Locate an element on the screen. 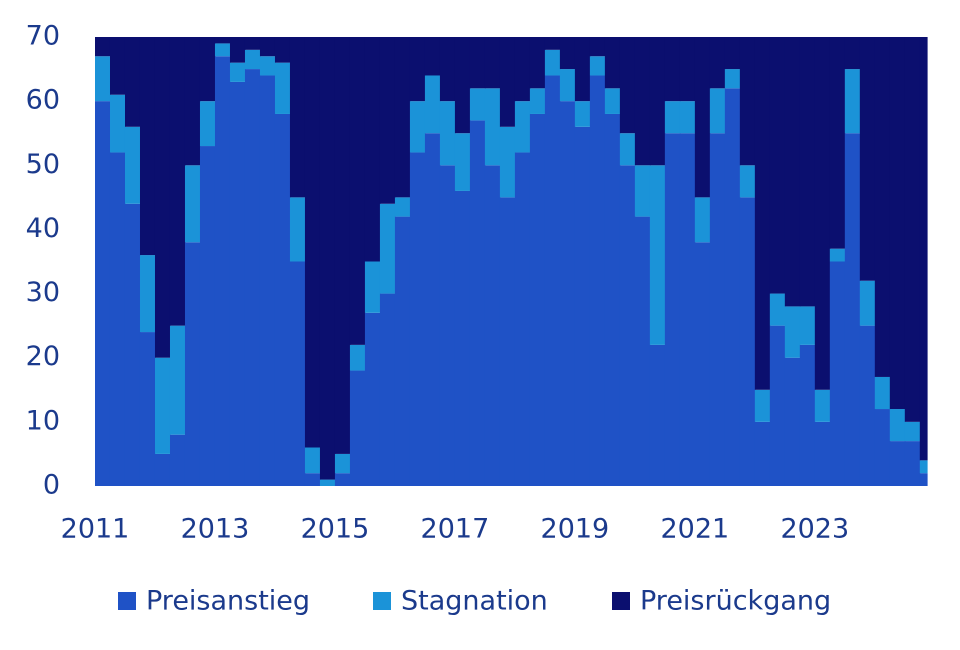 The width and height of the screenshot is (960, 650). legend-swatch is located at coordinates (382, 601).